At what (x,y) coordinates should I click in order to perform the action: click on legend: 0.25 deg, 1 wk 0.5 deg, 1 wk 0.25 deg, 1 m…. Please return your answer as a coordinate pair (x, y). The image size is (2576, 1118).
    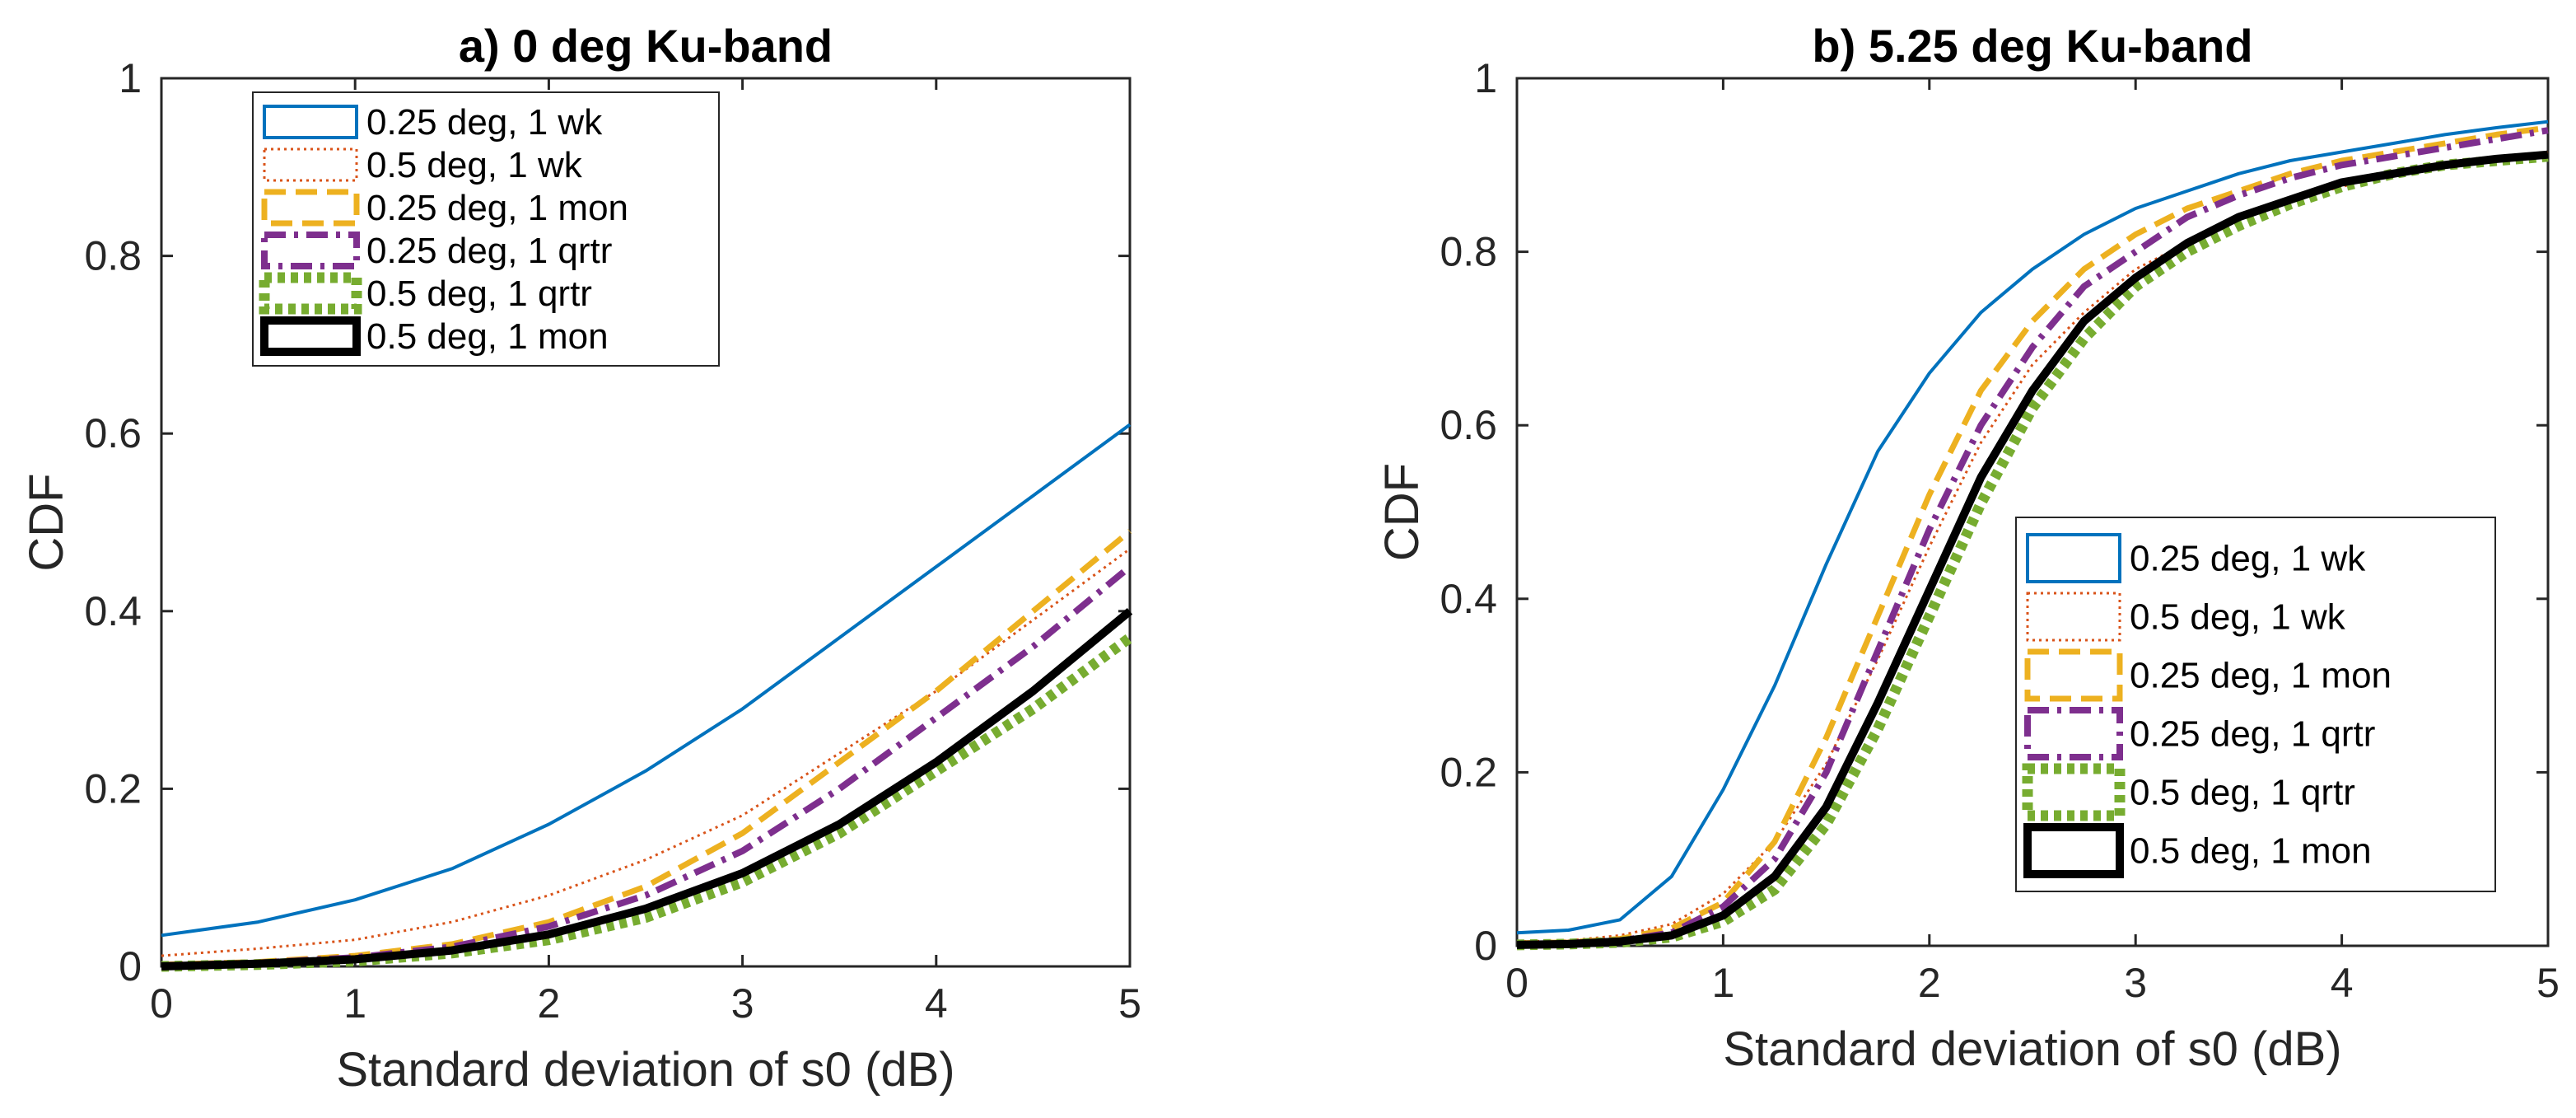
    Looking at the image, I should click on (2255, 704).